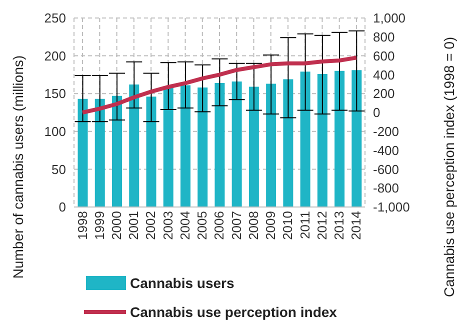  I want to click on line-series, so click(219, 85).